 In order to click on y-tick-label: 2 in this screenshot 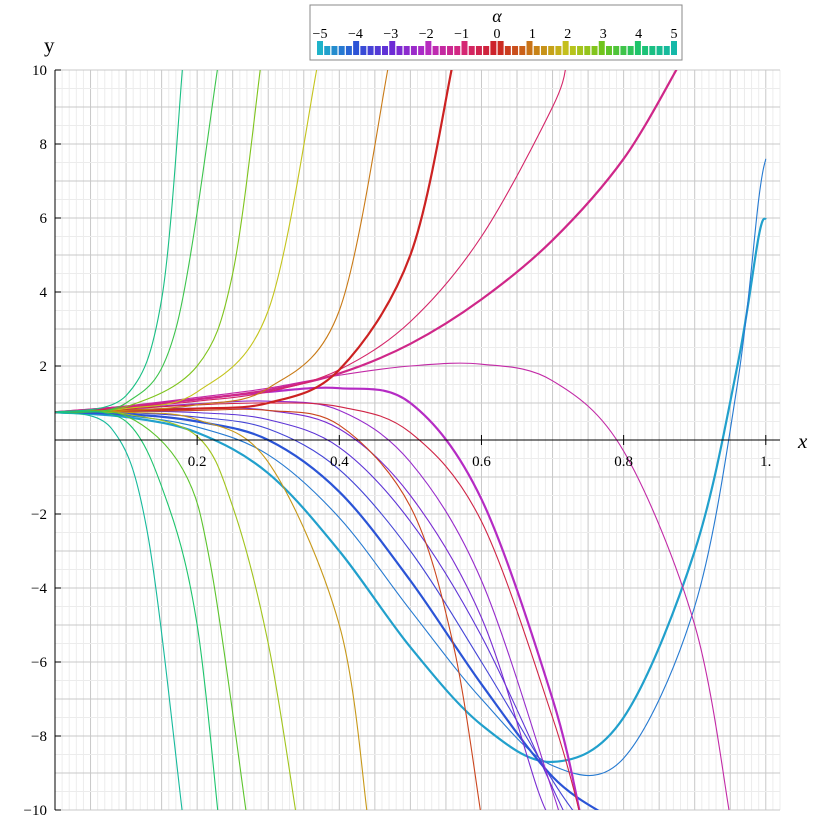, I will do `click(44, 367)`.